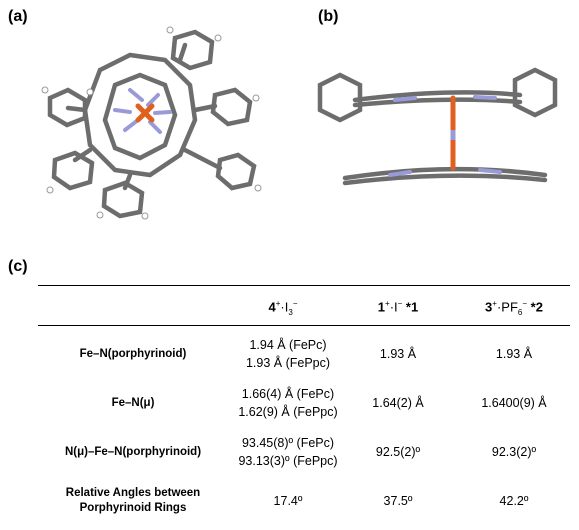  What do you see at coordinates (514, 501) in the screenshot?
I see `cell-r4-c3: 42.2º` at bounding box center [514, 501].